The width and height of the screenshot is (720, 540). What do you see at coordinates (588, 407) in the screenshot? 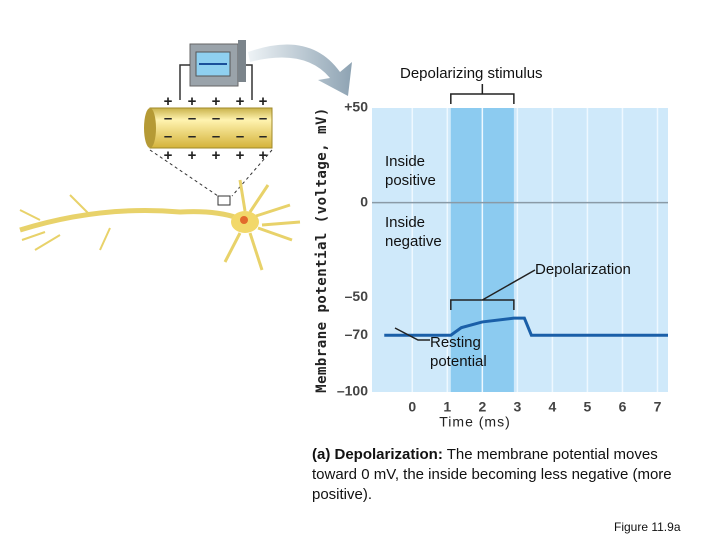
I see `x-tick-label: 5` at bounding box center [588, 407].